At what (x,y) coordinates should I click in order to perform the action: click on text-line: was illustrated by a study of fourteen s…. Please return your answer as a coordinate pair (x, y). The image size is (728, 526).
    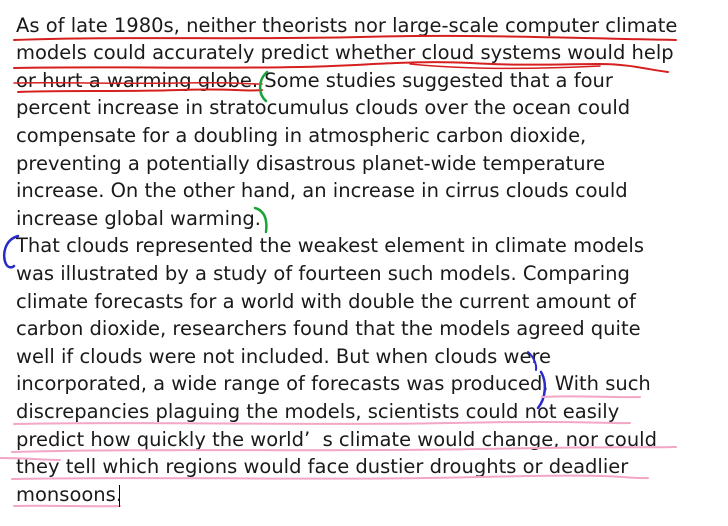
    Looking at the image, I should click on (323, 273).